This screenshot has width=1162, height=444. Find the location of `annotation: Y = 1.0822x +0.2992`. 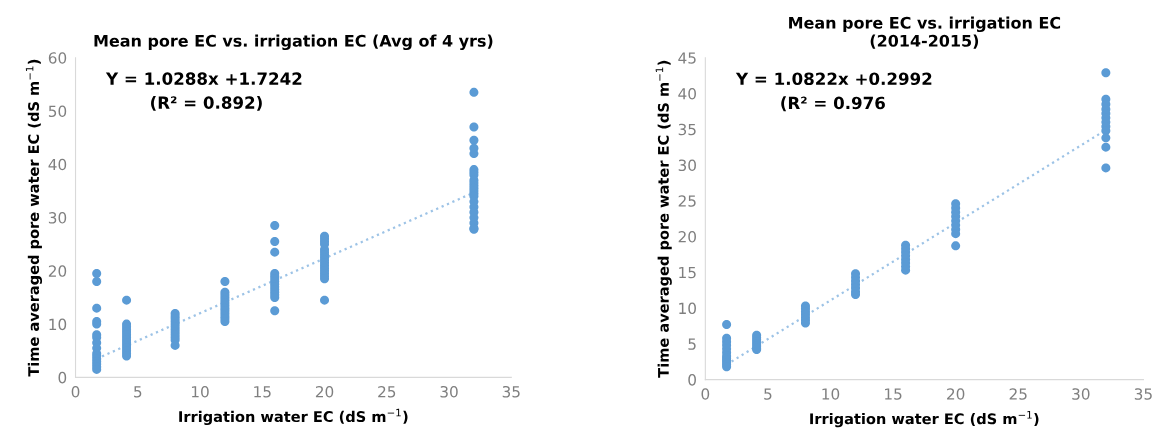

annotation: Y = 1.0822x +0.2992 is located at coordinates (833, 79).